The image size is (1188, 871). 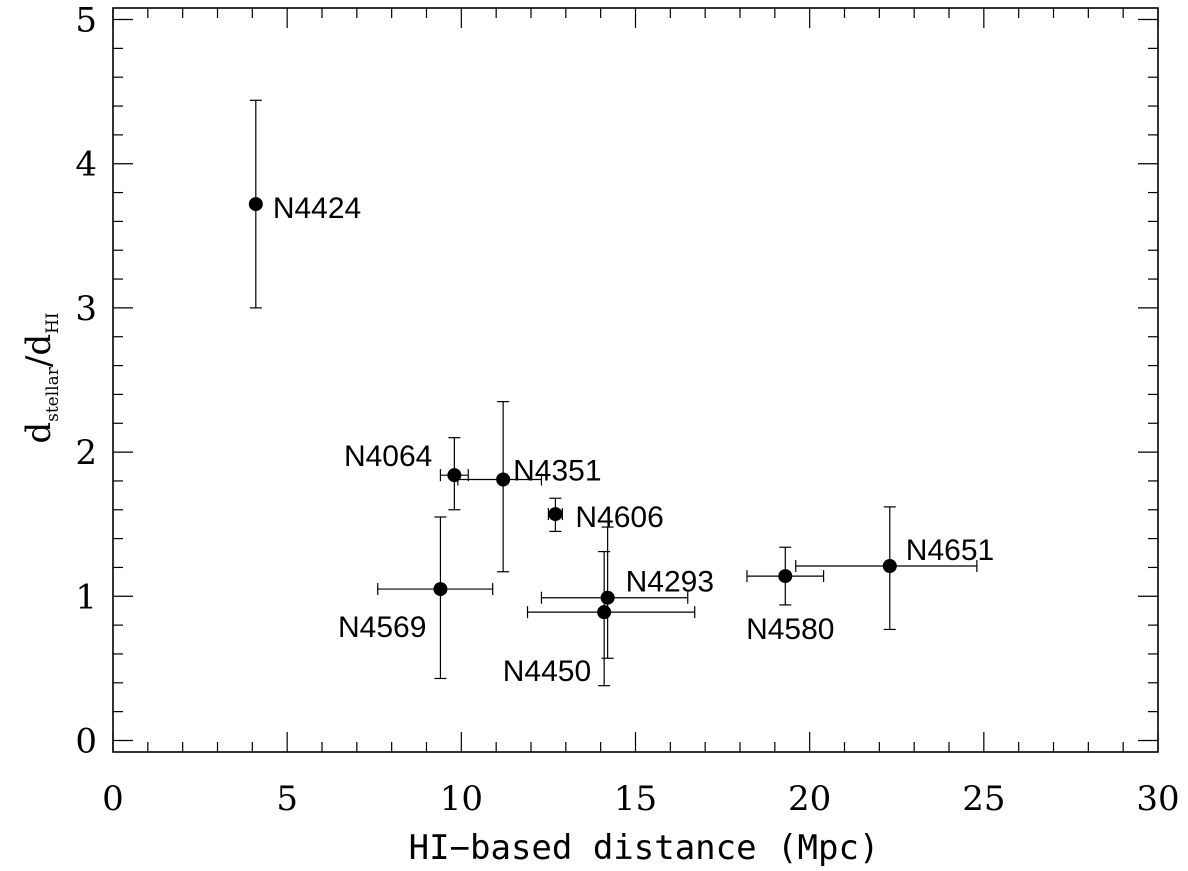 What do you see at coordinates (889, 566) in the screenshot?
I see `data-point-n4651` at bounding box center [889, 566].